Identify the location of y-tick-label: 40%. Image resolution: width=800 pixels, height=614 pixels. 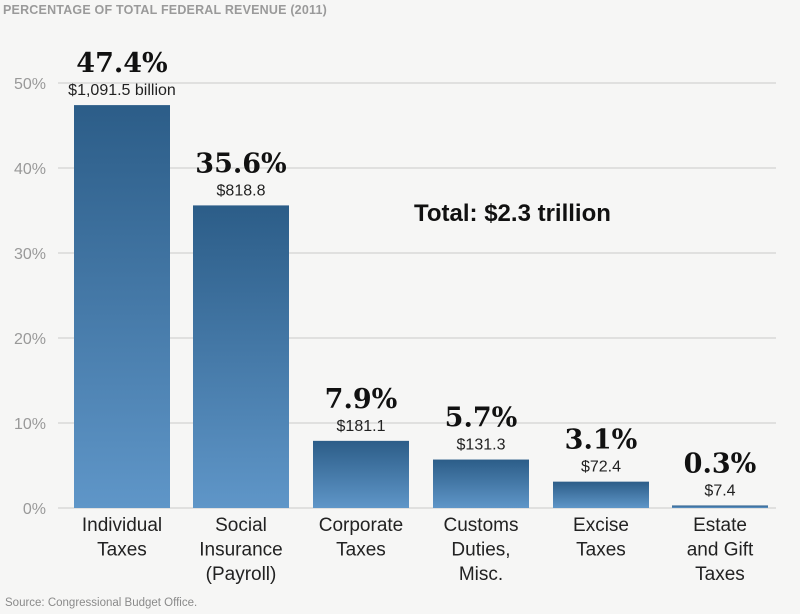
(30, 169).